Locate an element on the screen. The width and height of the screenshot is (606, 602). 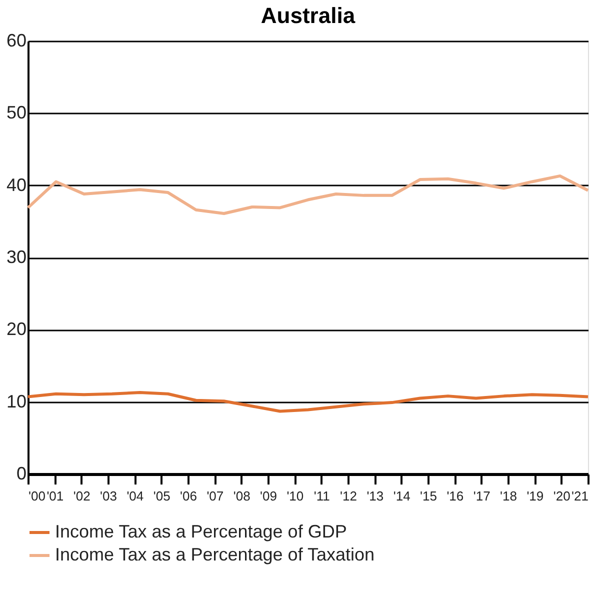
y-tick-label: 30 is located at coordinates (16, 257).